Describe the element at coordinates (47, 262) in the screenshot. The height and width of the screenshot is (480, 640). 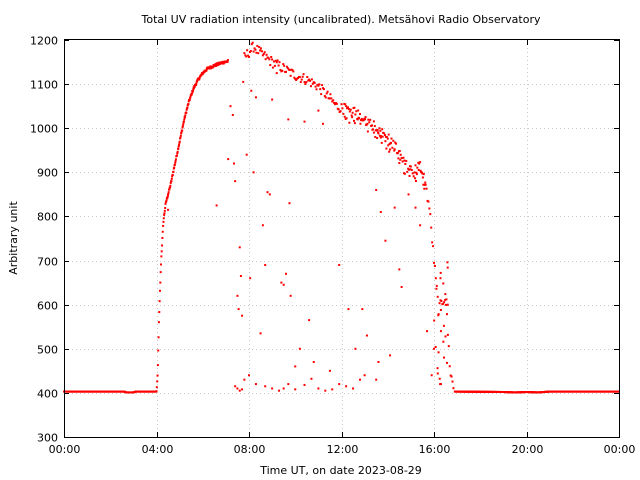
I see `y-tick-label: 700` at that location.